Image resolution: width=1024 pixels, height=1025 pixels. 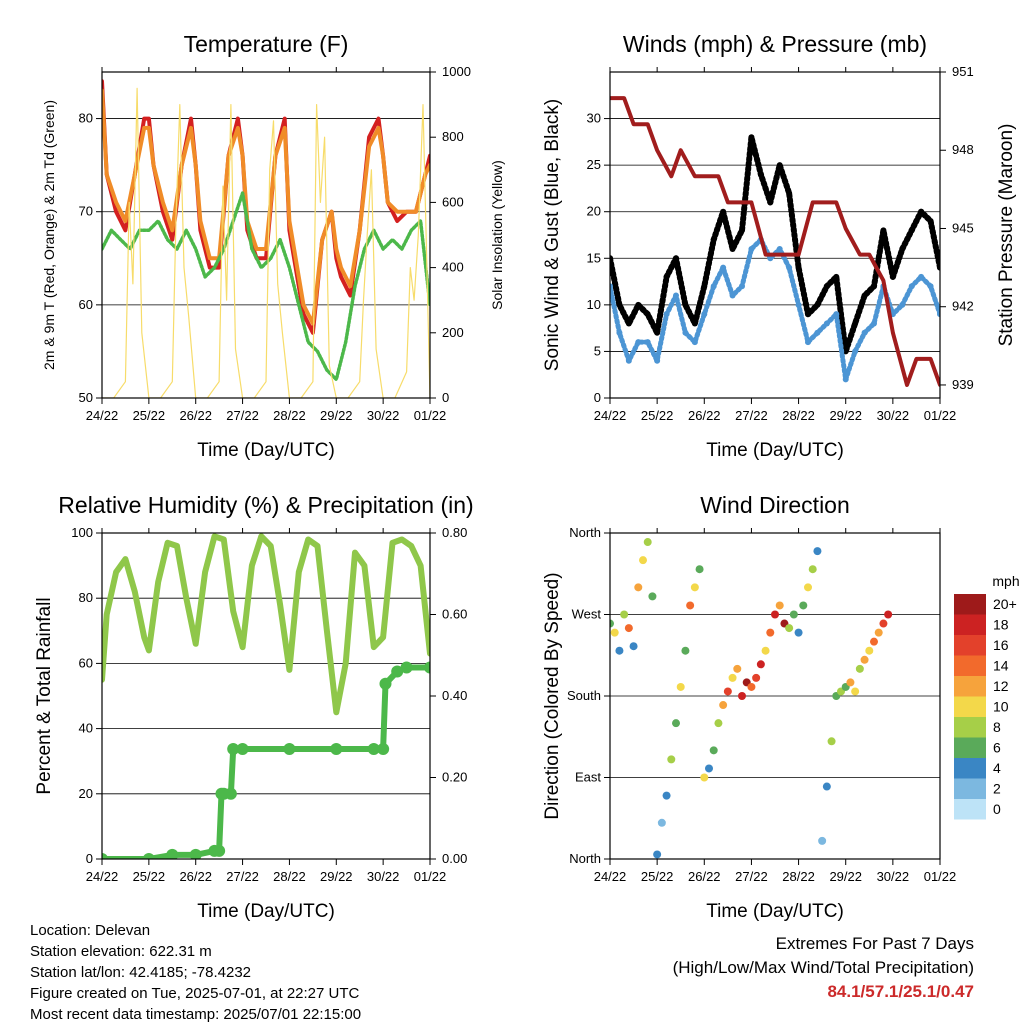 I want to click on speed-legend: mph 20+ 18 16 14 12 10 8 6 4 2 0, so click(x=987, y=696).